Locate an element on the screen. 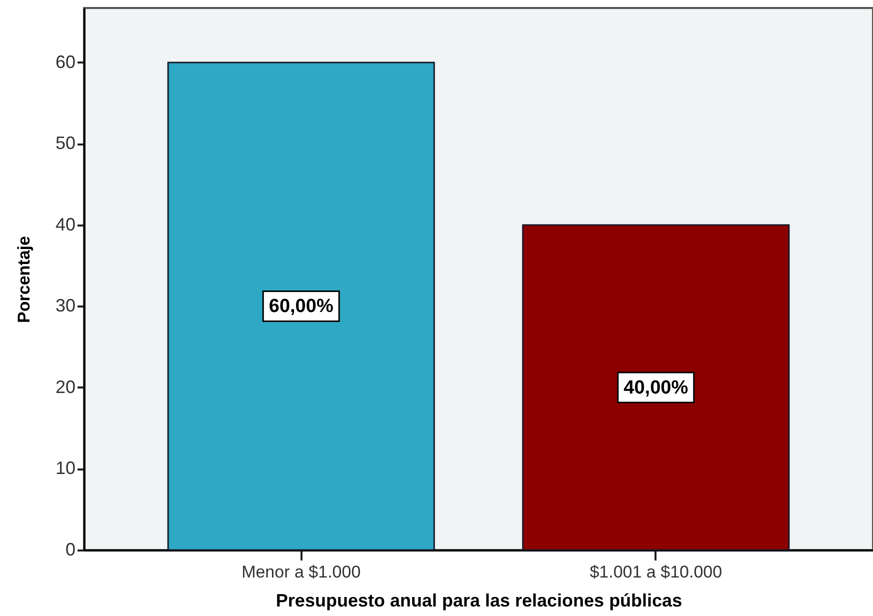  y-axis-title: Porcentaje is located at coordinates (24, 279).